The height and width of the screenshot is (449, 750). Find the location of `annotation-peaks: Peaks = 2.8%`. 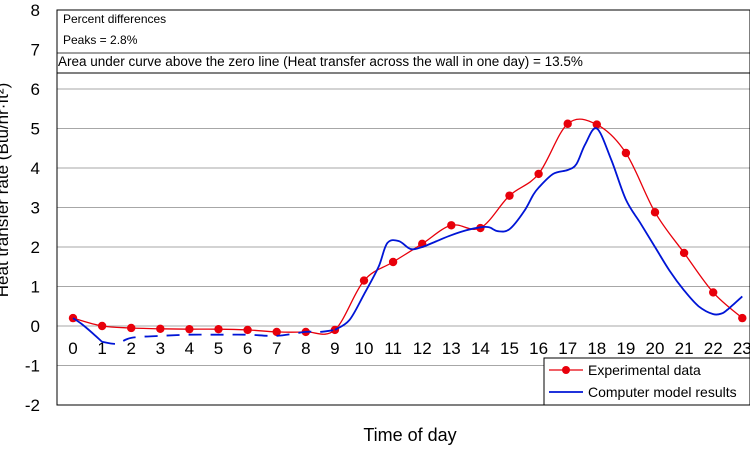

annotation-peaks: Peaks = 2.8% is located at coordinates (100, 40).